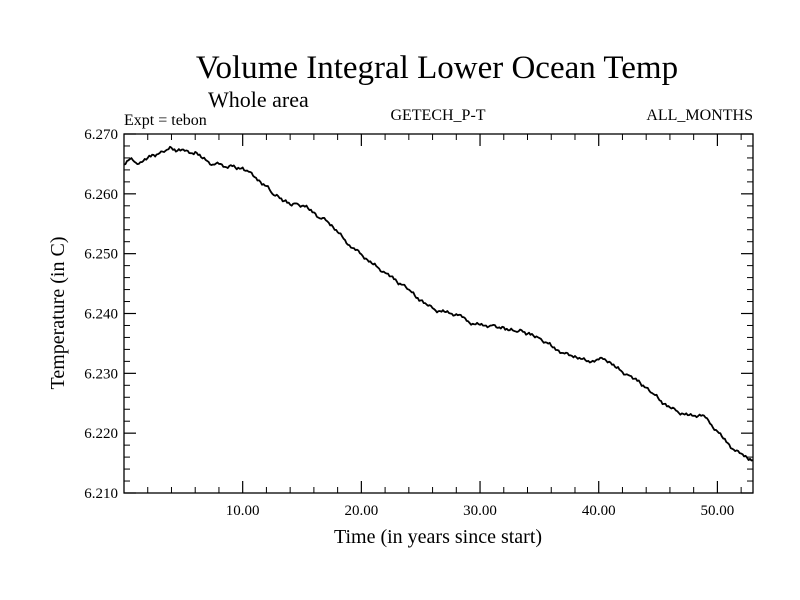  Describe the element at coordinates (437, 115) in the screenshot. I see `center-label: GETECH_P-T` at that location.